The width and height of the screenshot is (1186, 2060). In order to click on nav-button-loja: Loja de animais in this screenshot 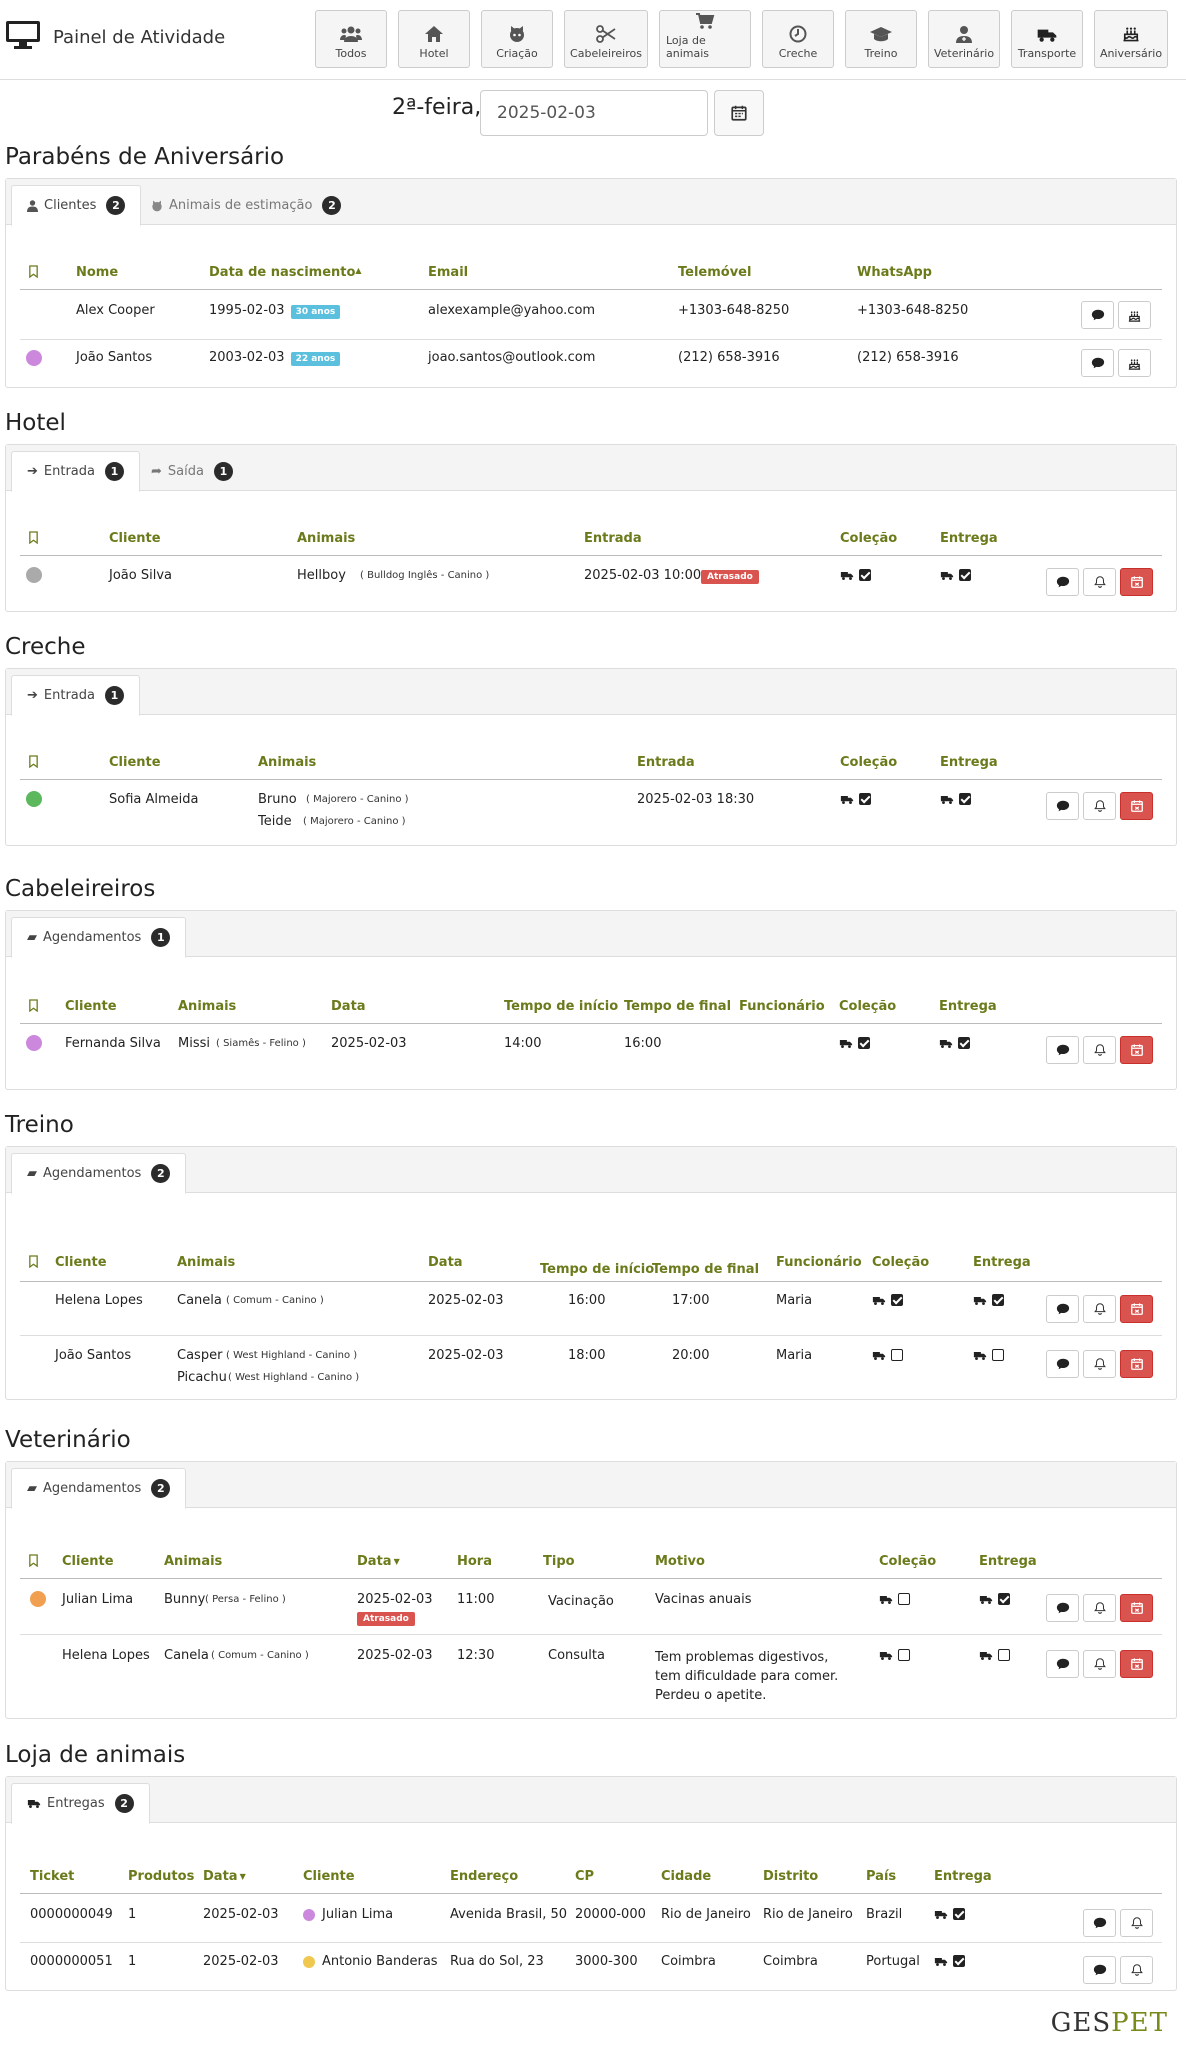, I will do `click(705, 39)`.